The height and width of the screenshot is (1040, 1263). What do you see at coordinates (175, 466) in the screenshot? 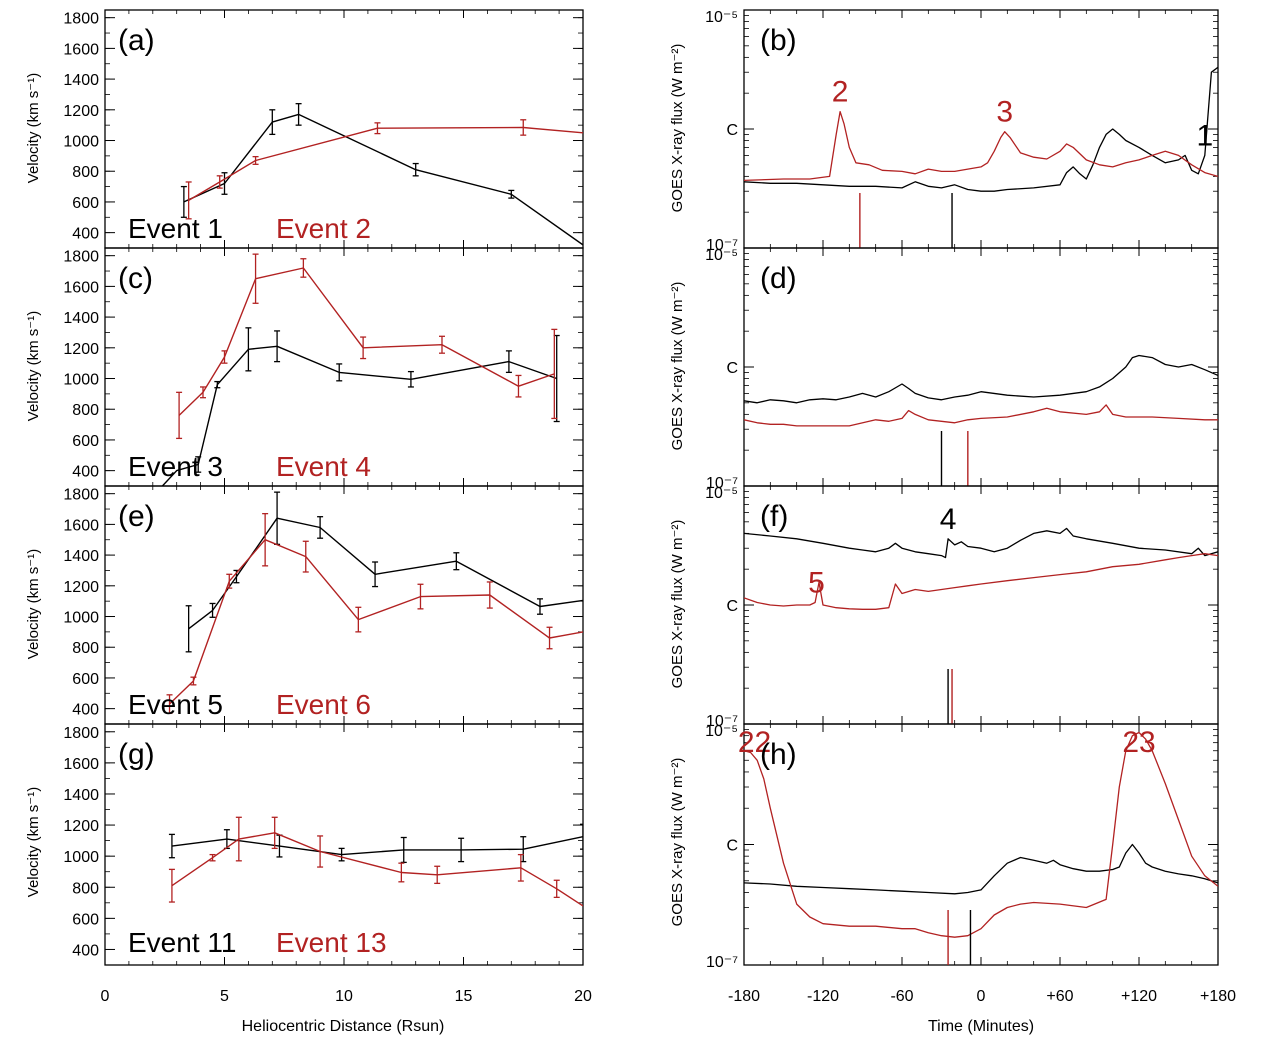
I see `legend-event-3: Event 3` at bounding box center [175, 466].